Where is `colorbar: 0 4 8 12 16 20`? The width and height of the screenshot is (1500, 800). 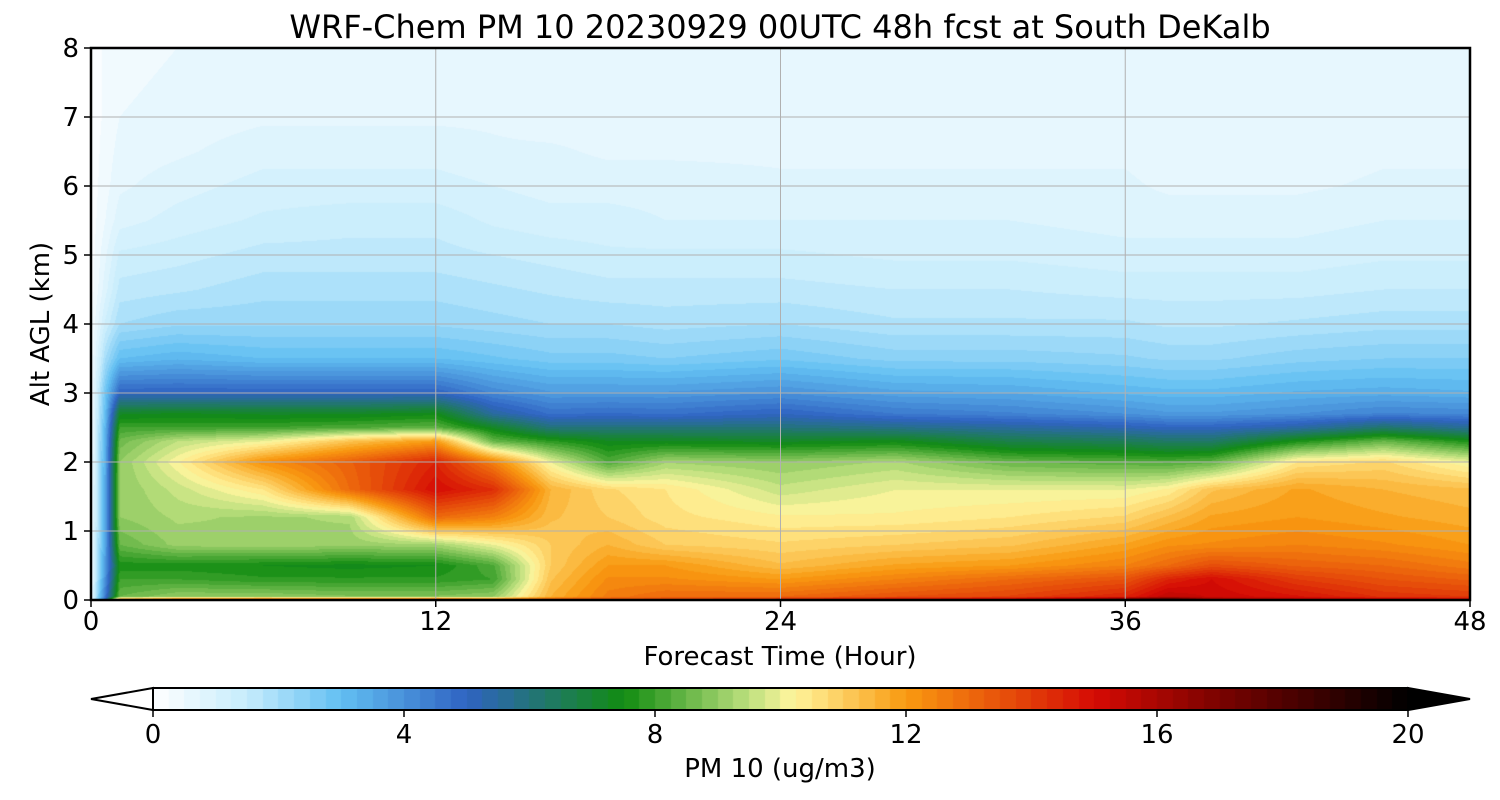 colorbar: 0 4 8 12 16 20 is located at coordinates (780, 718).